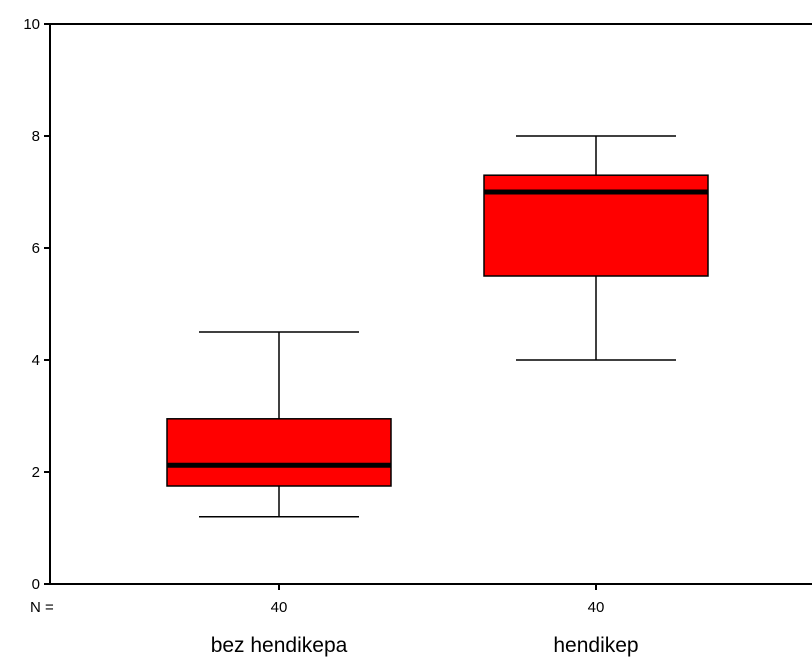 The image size is (812, 660). What do you see at coordinates (36, 584) in the screenshot?
I see `y-tick-label: 0` at bounding box center [36, 584].